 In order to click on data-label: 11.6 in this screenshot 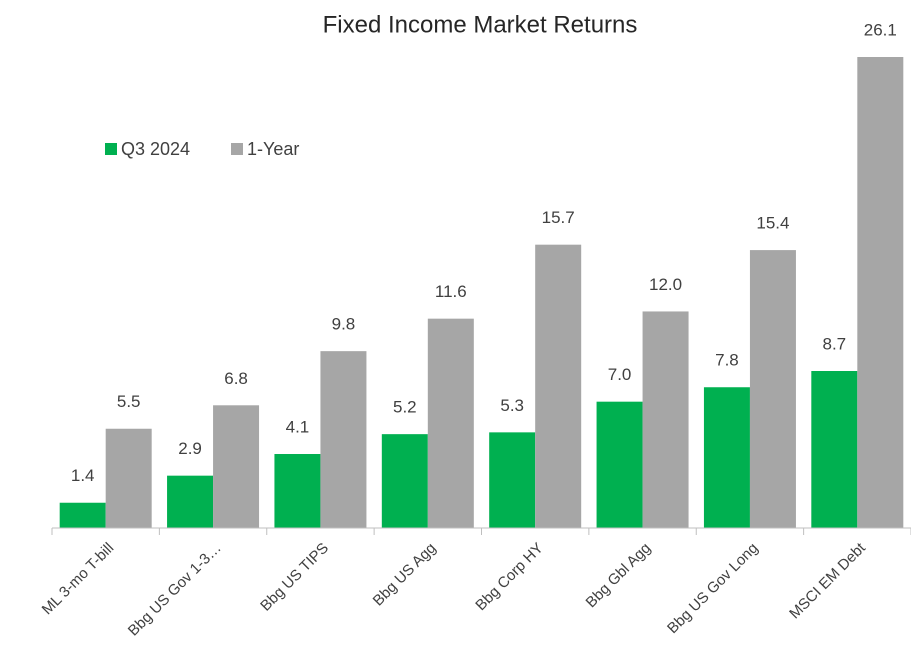, I will do `click(451, 291)`.